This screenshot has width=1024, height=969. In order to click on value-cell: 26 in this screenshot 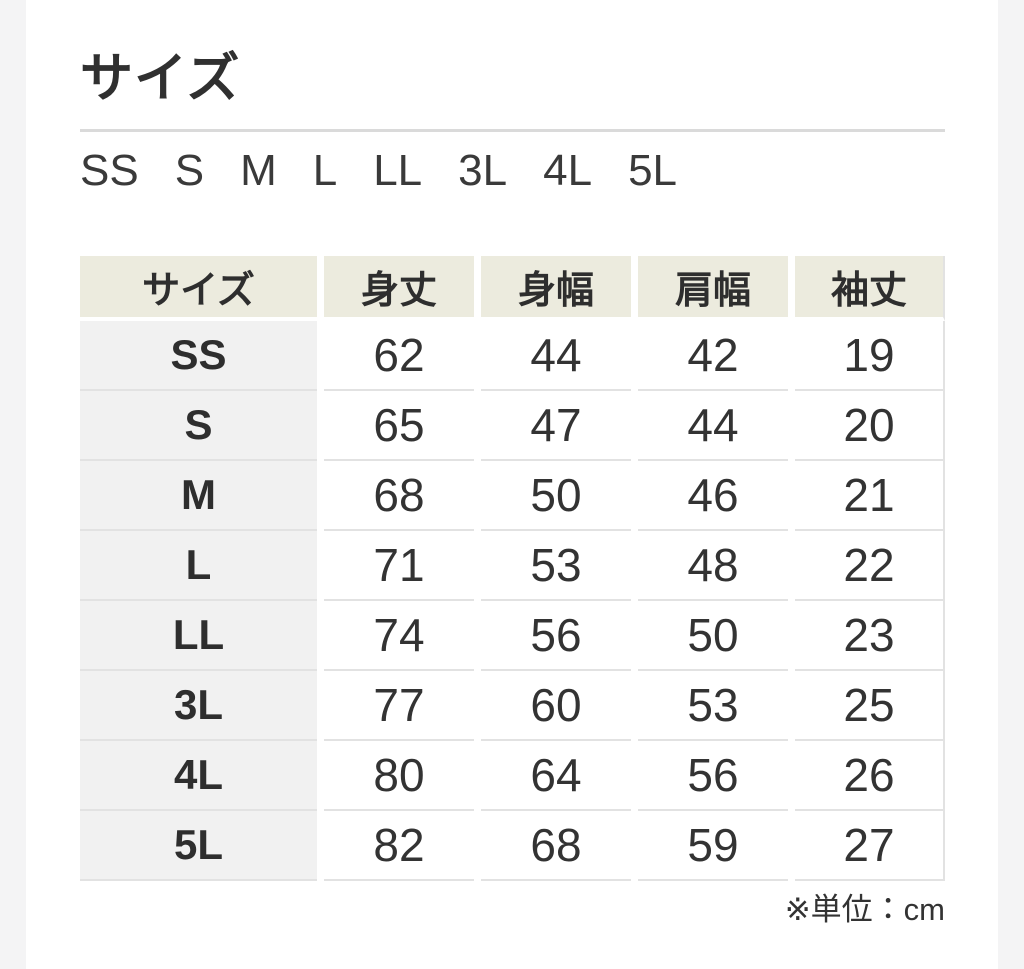, I will do `click(870, 776)`.